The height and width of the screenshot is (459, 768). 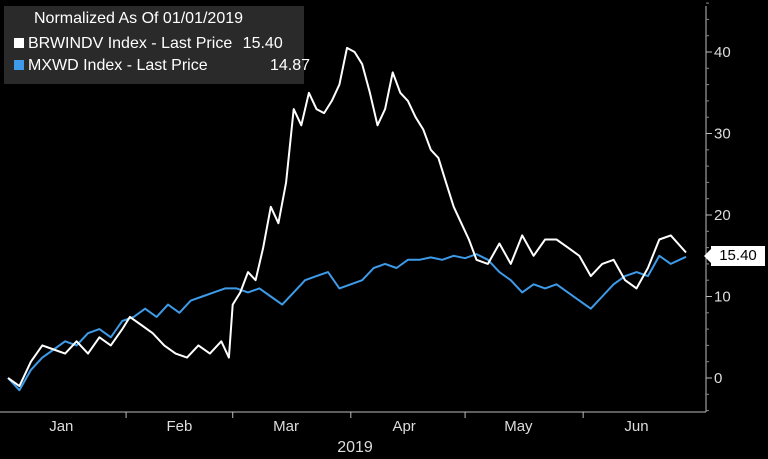 I want to click on legend-value-mxwd: 14.87, so click(x=290, y=65).